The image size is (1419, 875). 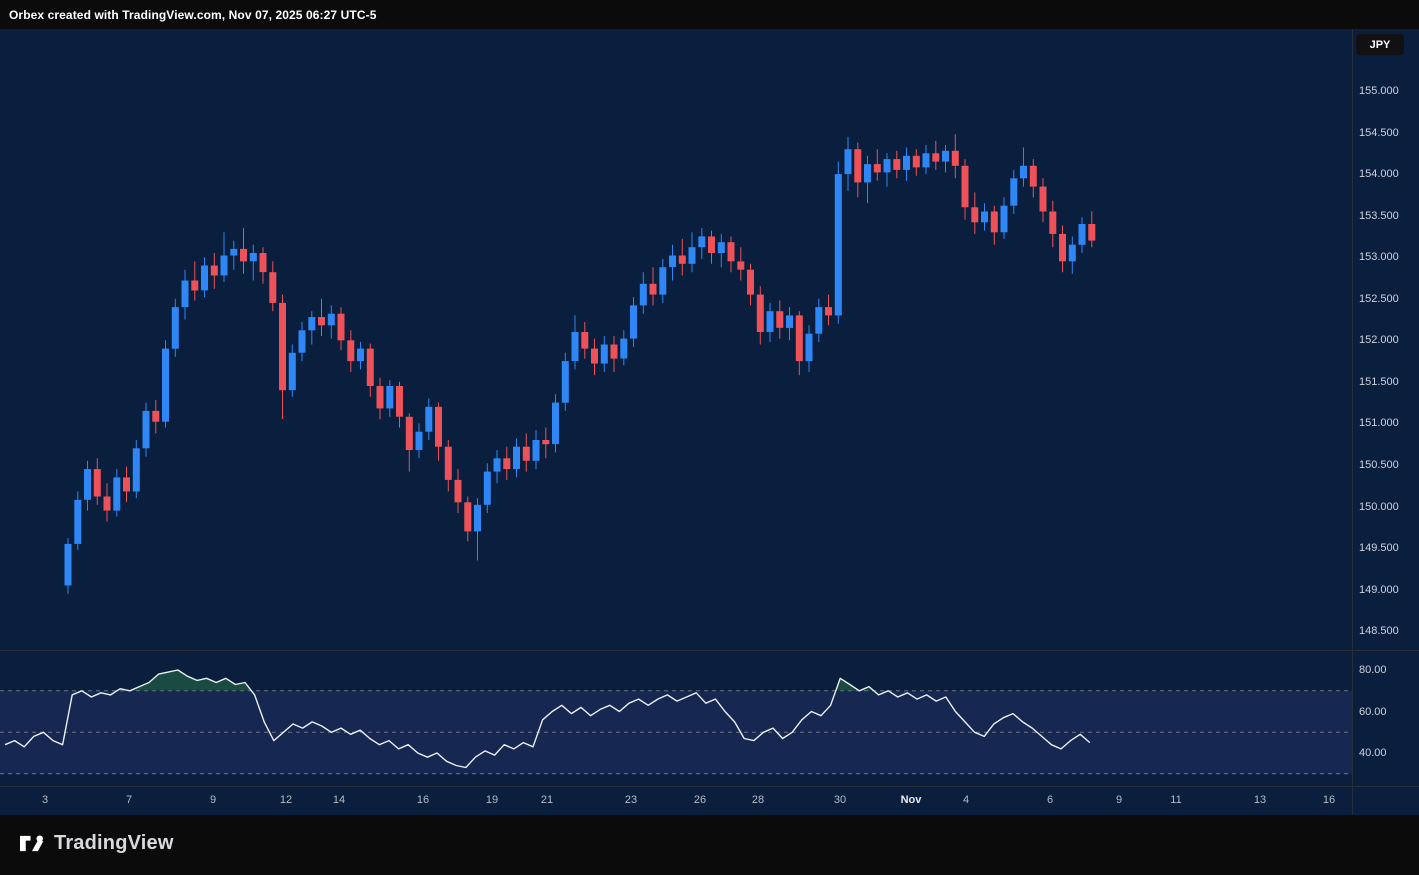 What do you see at coordinates (709, 845) in the screenshot?
I see `footer-bar: TradingView` at bounding box center [709, 845].